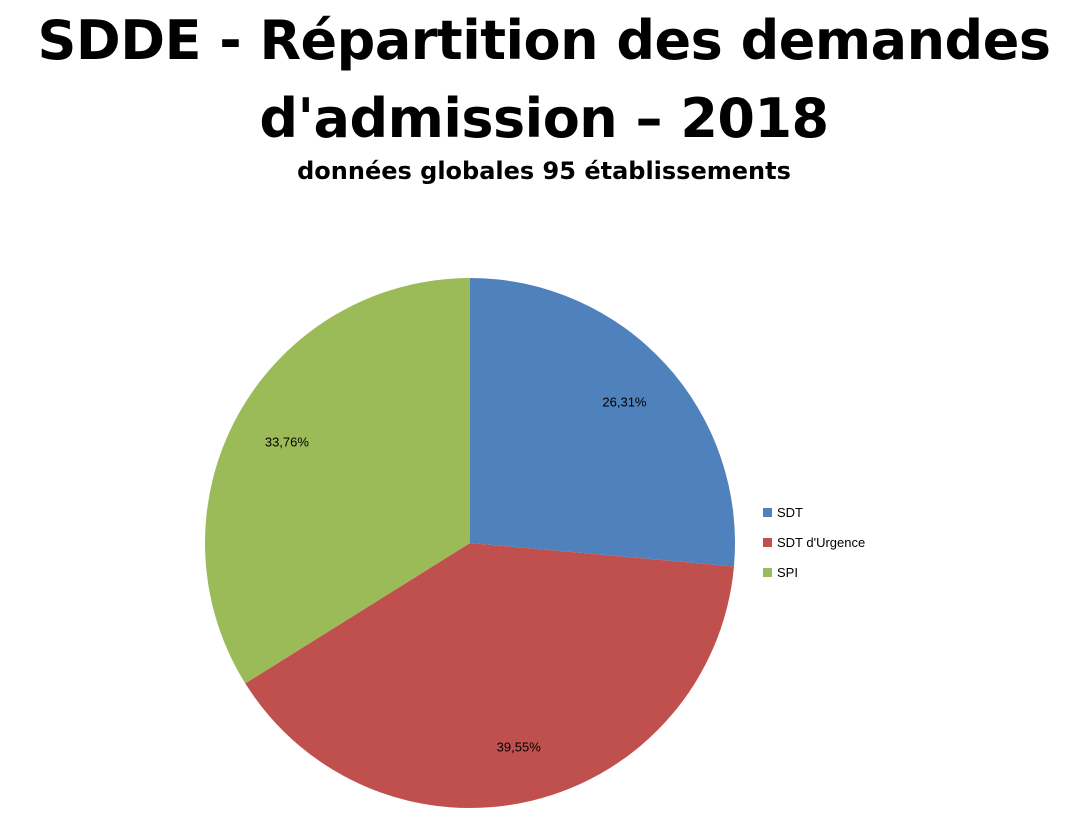  Describe the element at coordinates (544, 171) in the screenshot. I see `chart-subtitle: données globales 95 établissements` at that location.